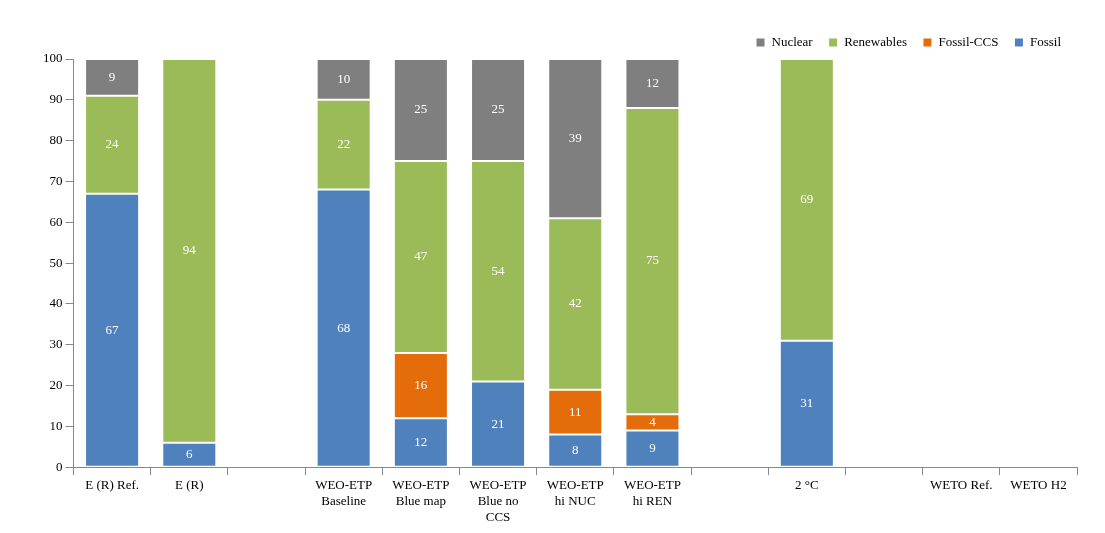  I want to click on legend-label: Fossil-CCS, so click(968, 41).